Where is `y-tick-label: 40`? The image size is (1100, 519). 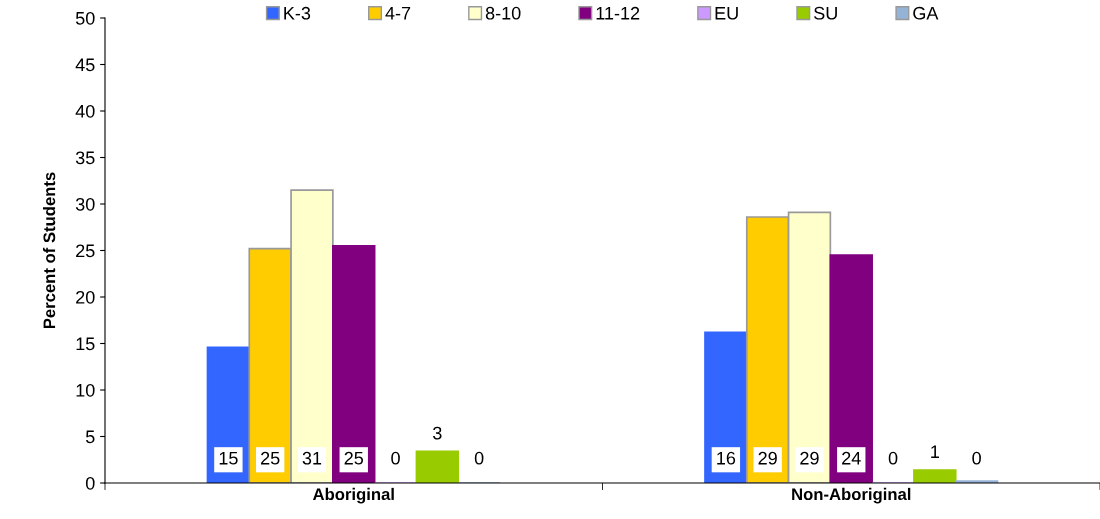 y-tick-label: 40 is located at coordinates (85, 111).